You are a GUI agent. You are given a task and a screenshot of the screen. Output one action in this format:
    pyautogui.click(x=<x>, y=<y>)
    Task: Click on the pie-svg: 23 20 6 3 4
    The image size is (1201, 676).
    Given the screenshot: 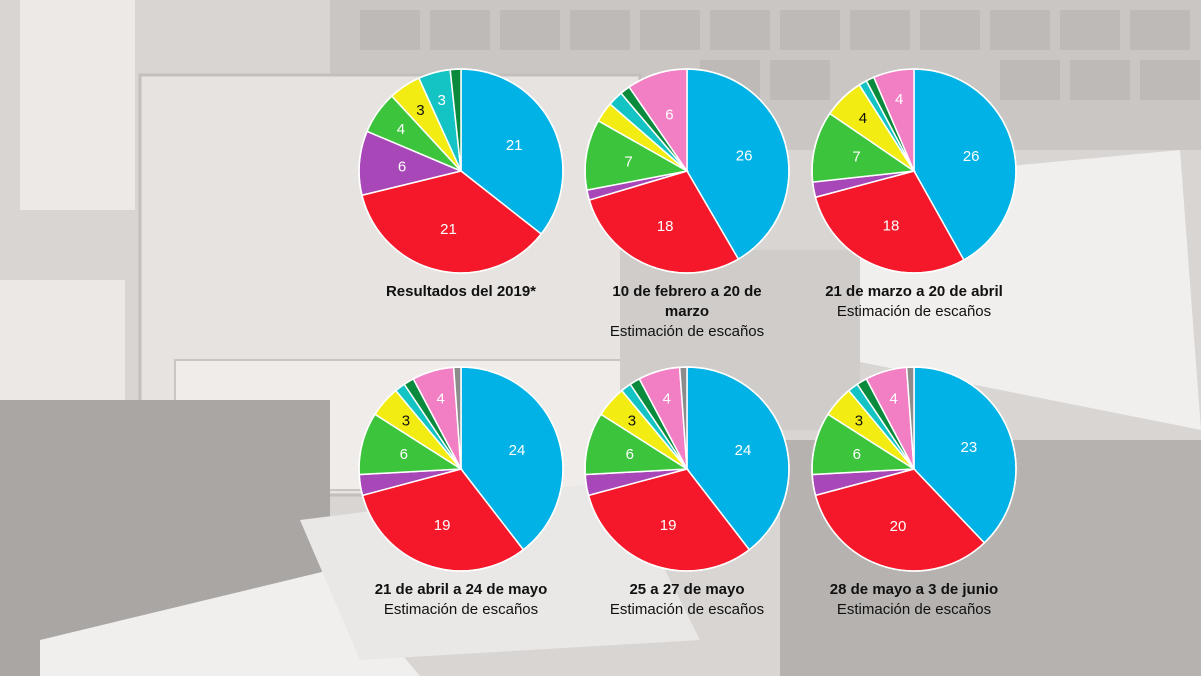 What is the action you would take?
    pyautogui.click(x=914, y=469)
    